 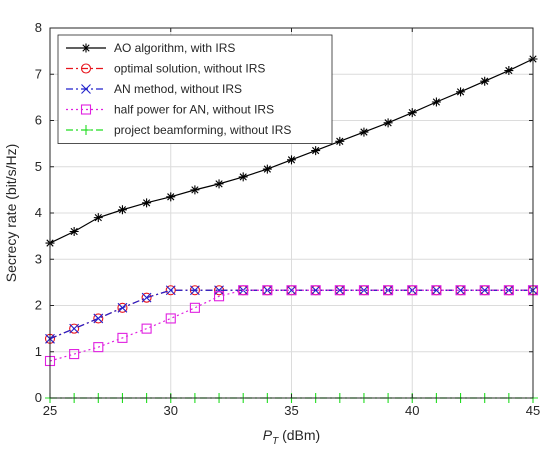 I want to click on legend-item: AO algorithm, with IRS, so click(x=150, y=48).